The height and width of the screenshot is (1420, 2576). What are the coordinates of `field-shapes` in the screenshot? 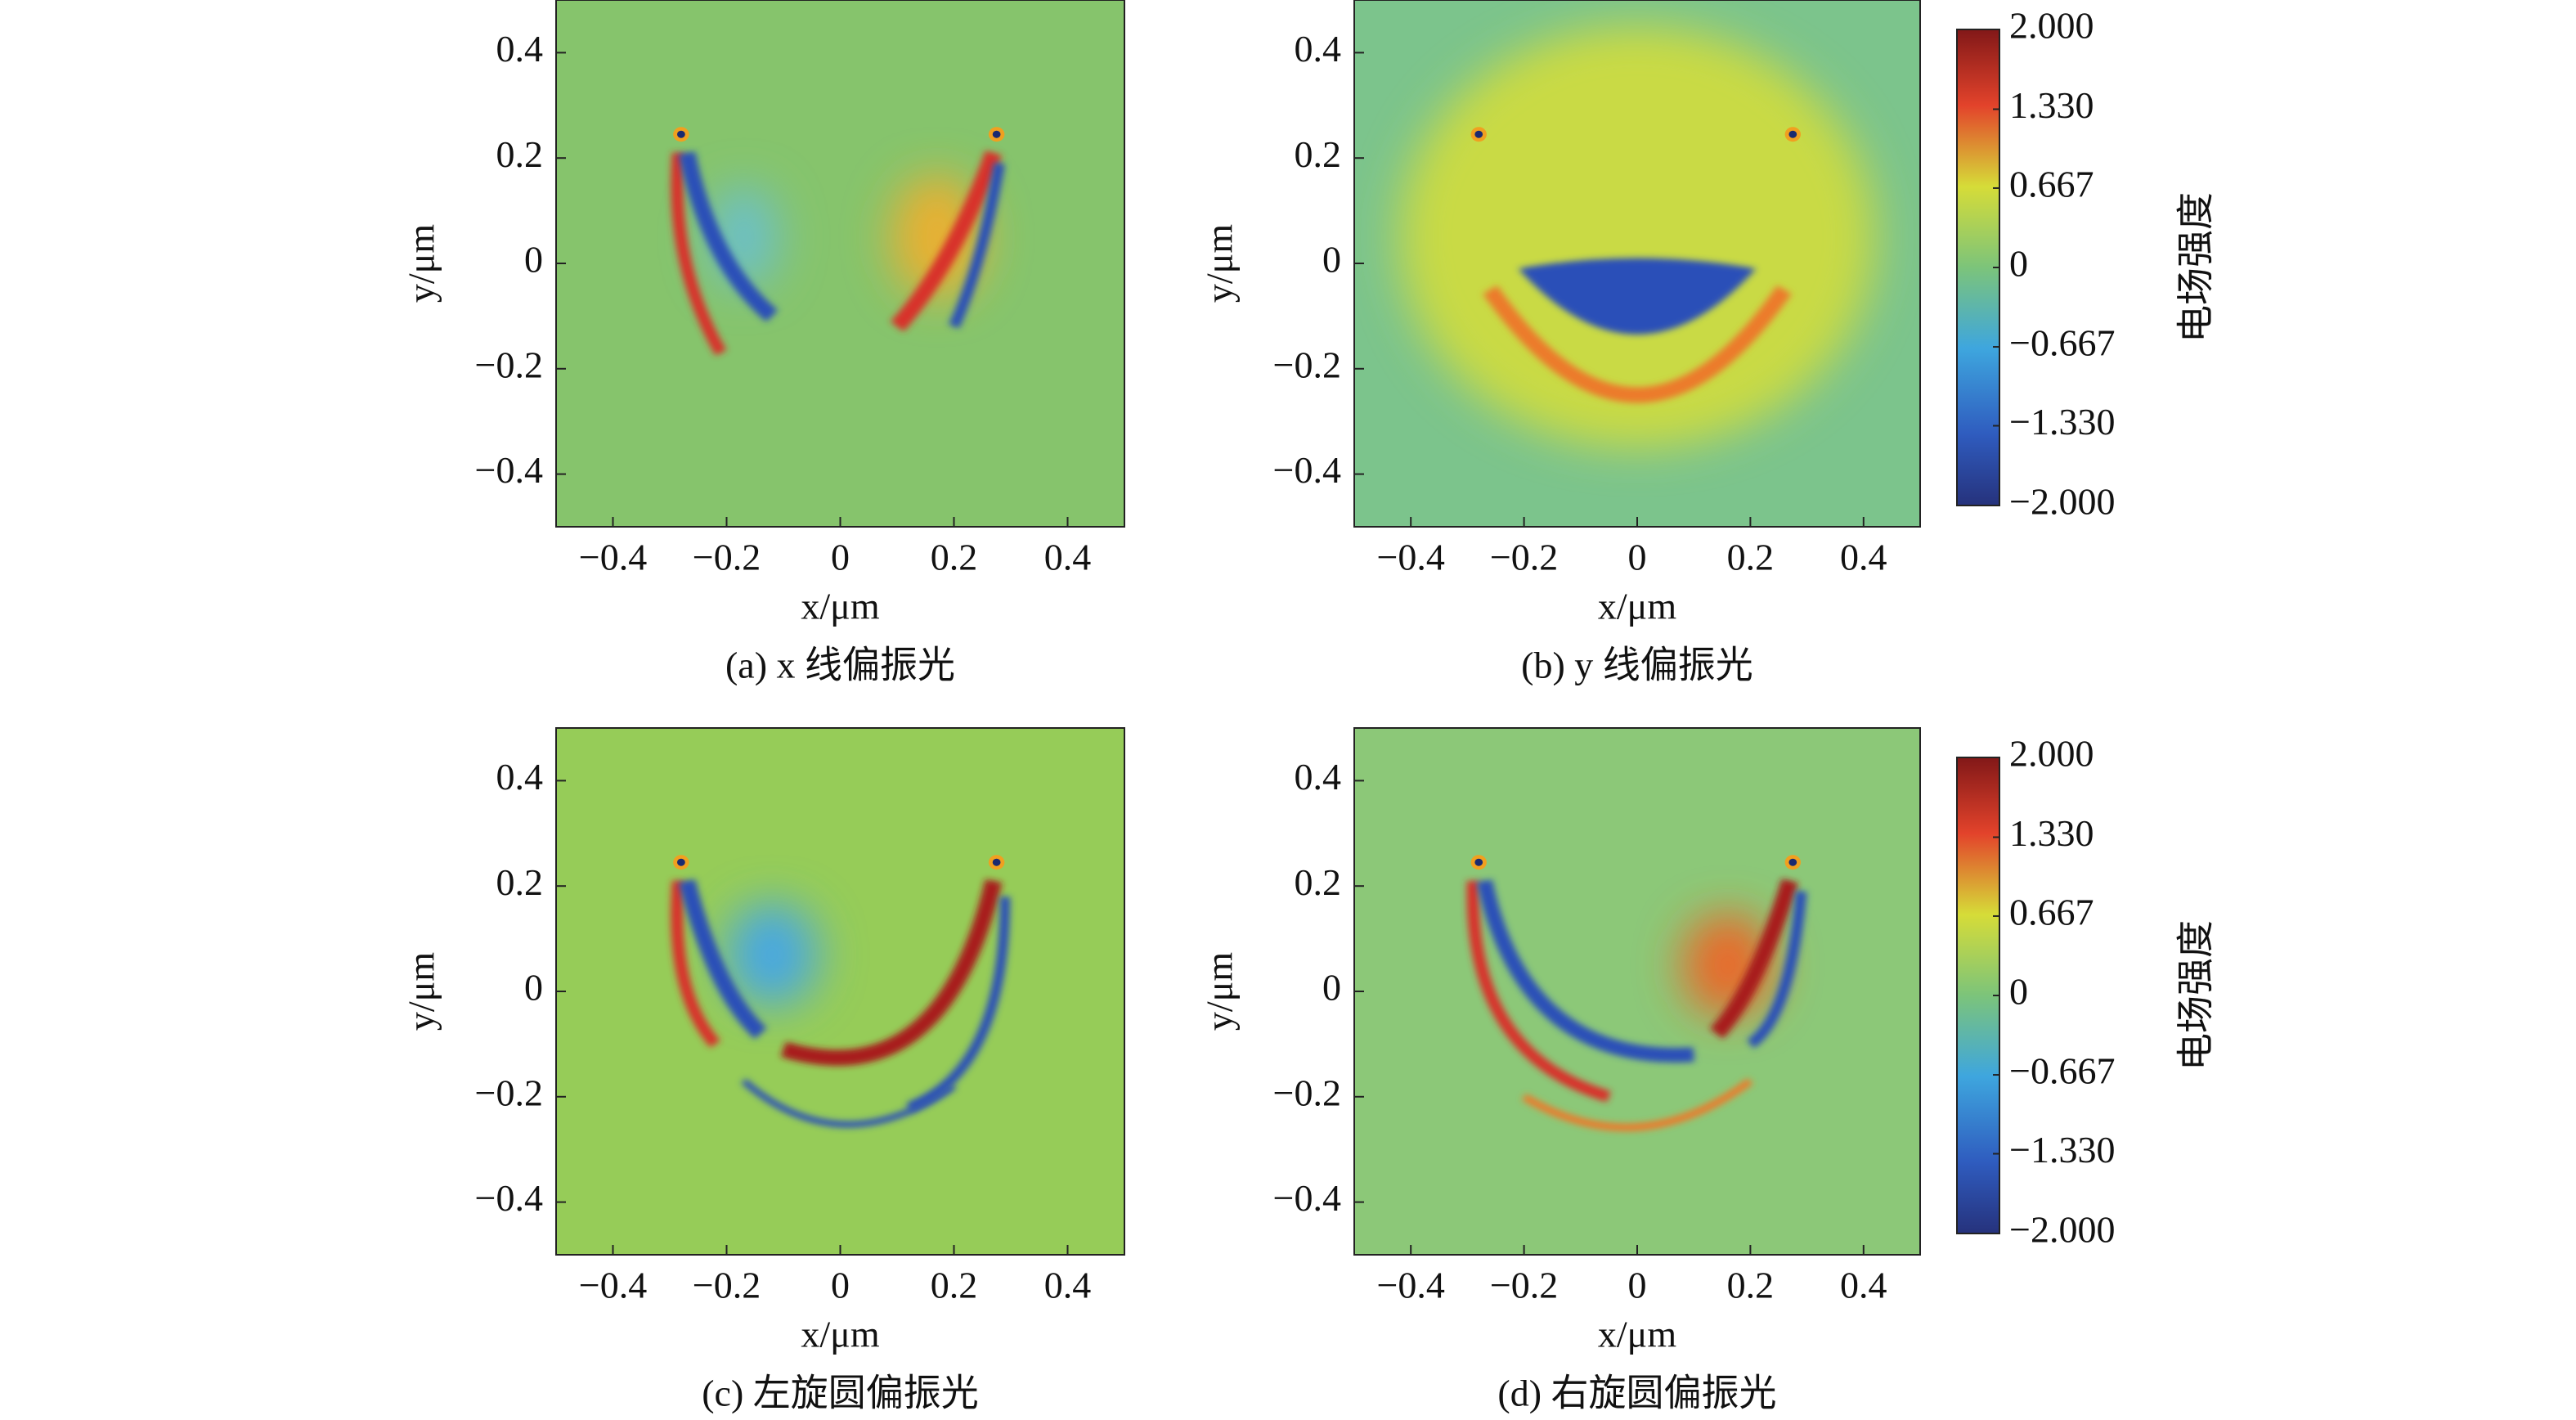 It's located at (838, 241).